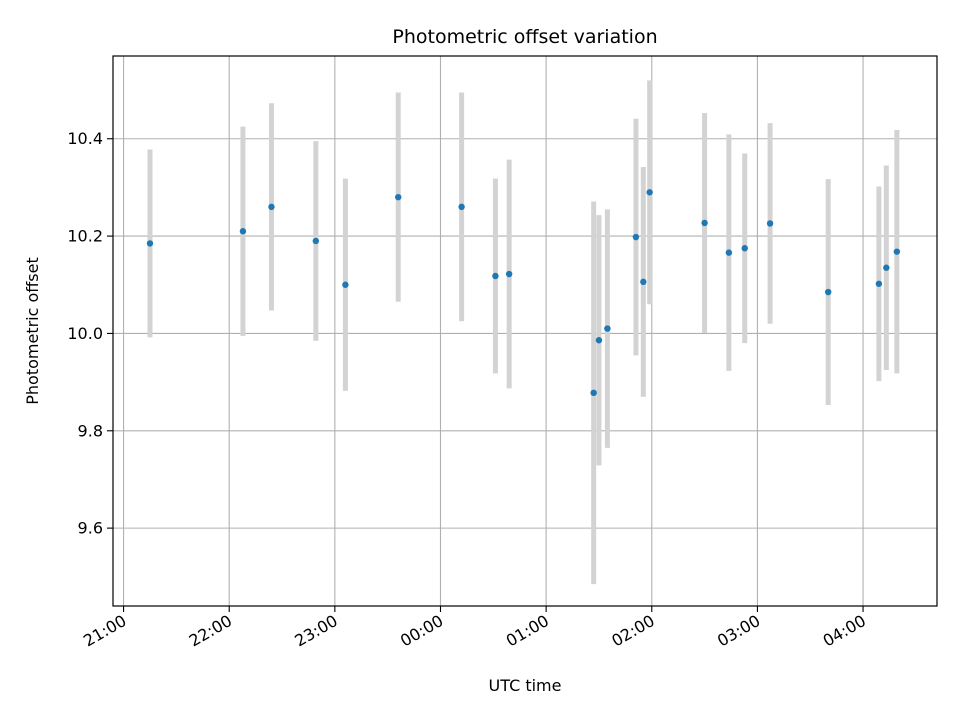 Image resolution: width=960 pixels, height=720 pixels. Describe the element at coordinates (85, 333) in the screenshot. I see `y-tick-label: 10.0` at that location.